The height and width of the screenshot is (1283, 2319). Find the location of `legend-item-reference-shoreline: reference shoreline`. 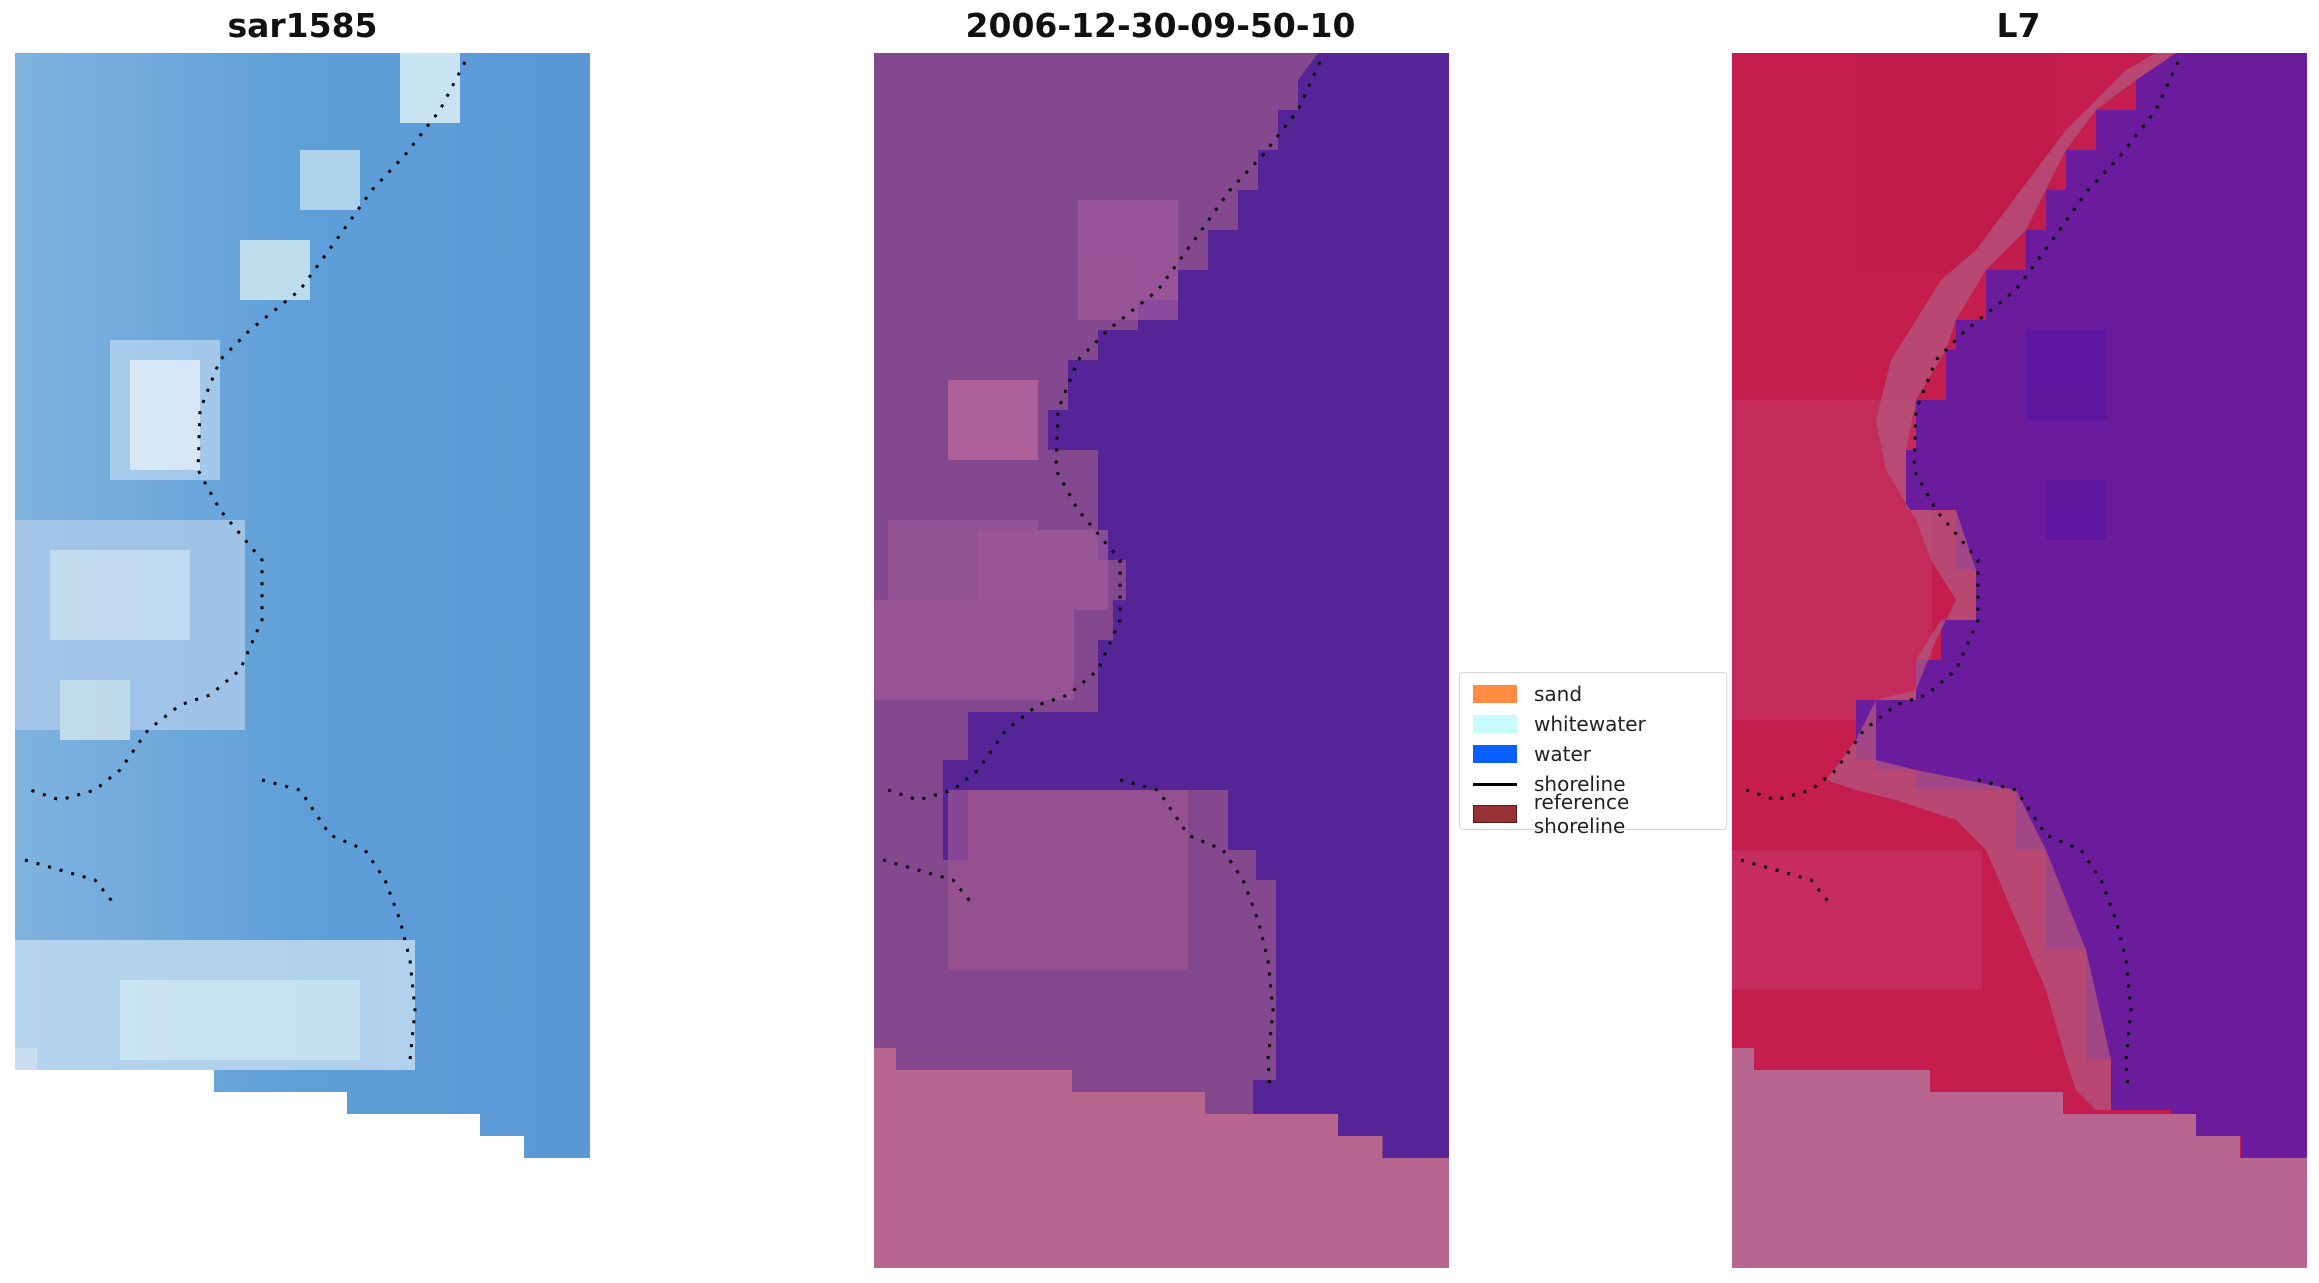

legend-item-reference-shoreline: reference shoreline is located at coordinates (1596, 814).